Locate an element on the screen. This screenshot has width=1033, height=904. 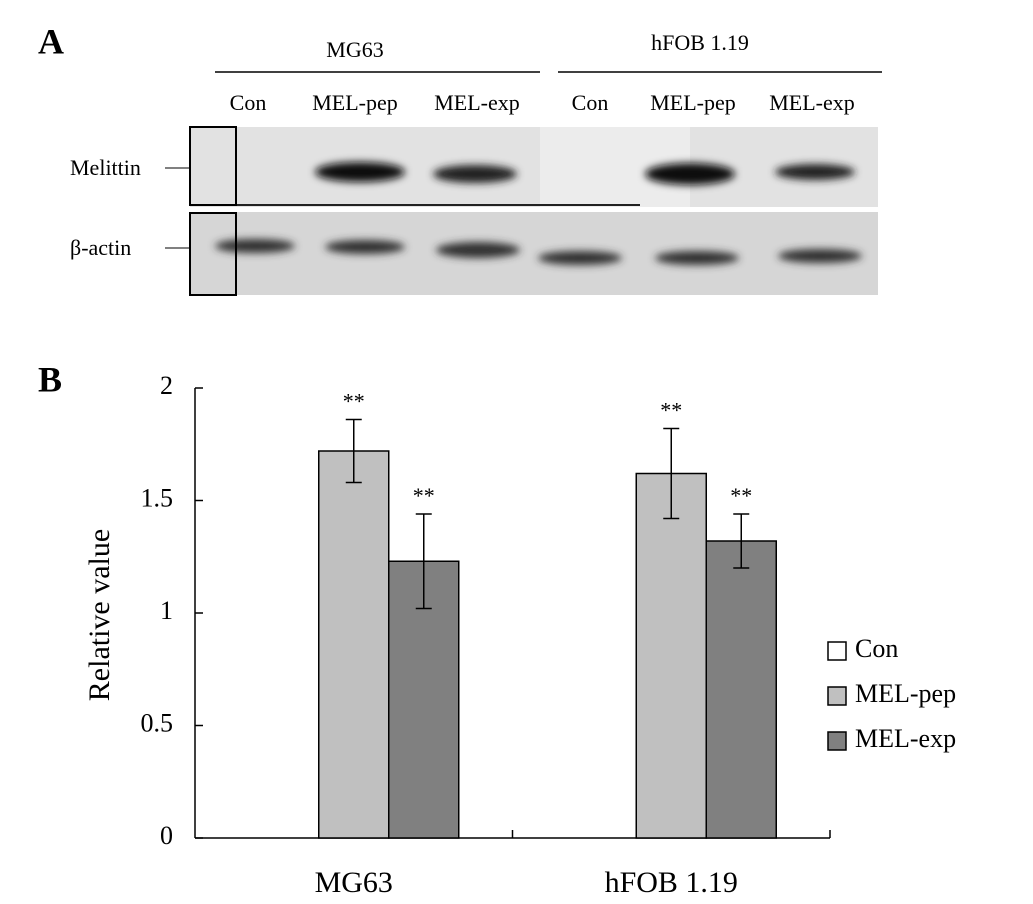
y-tick-label: 0.5 is located at coordinates (157, 722).